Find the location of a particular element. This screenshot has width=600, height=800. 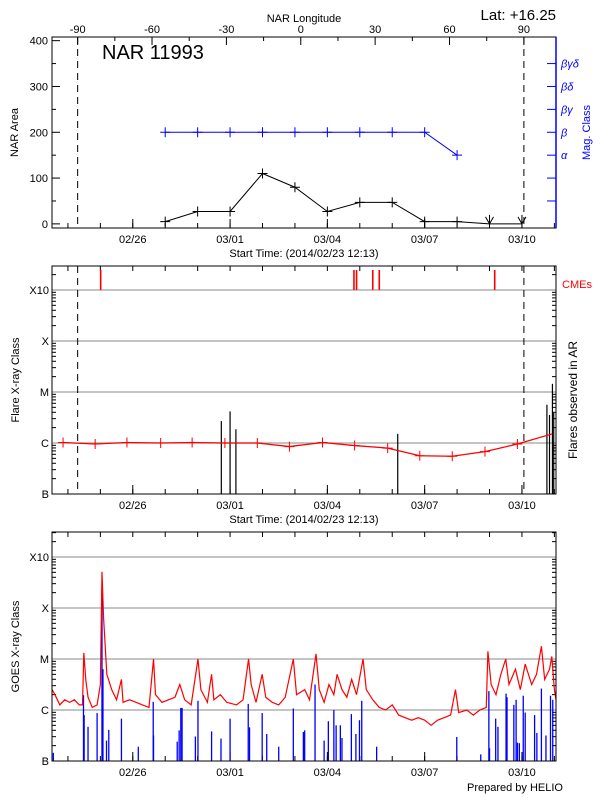

y-tick-label: 400 is located at coordinates (39, 42).